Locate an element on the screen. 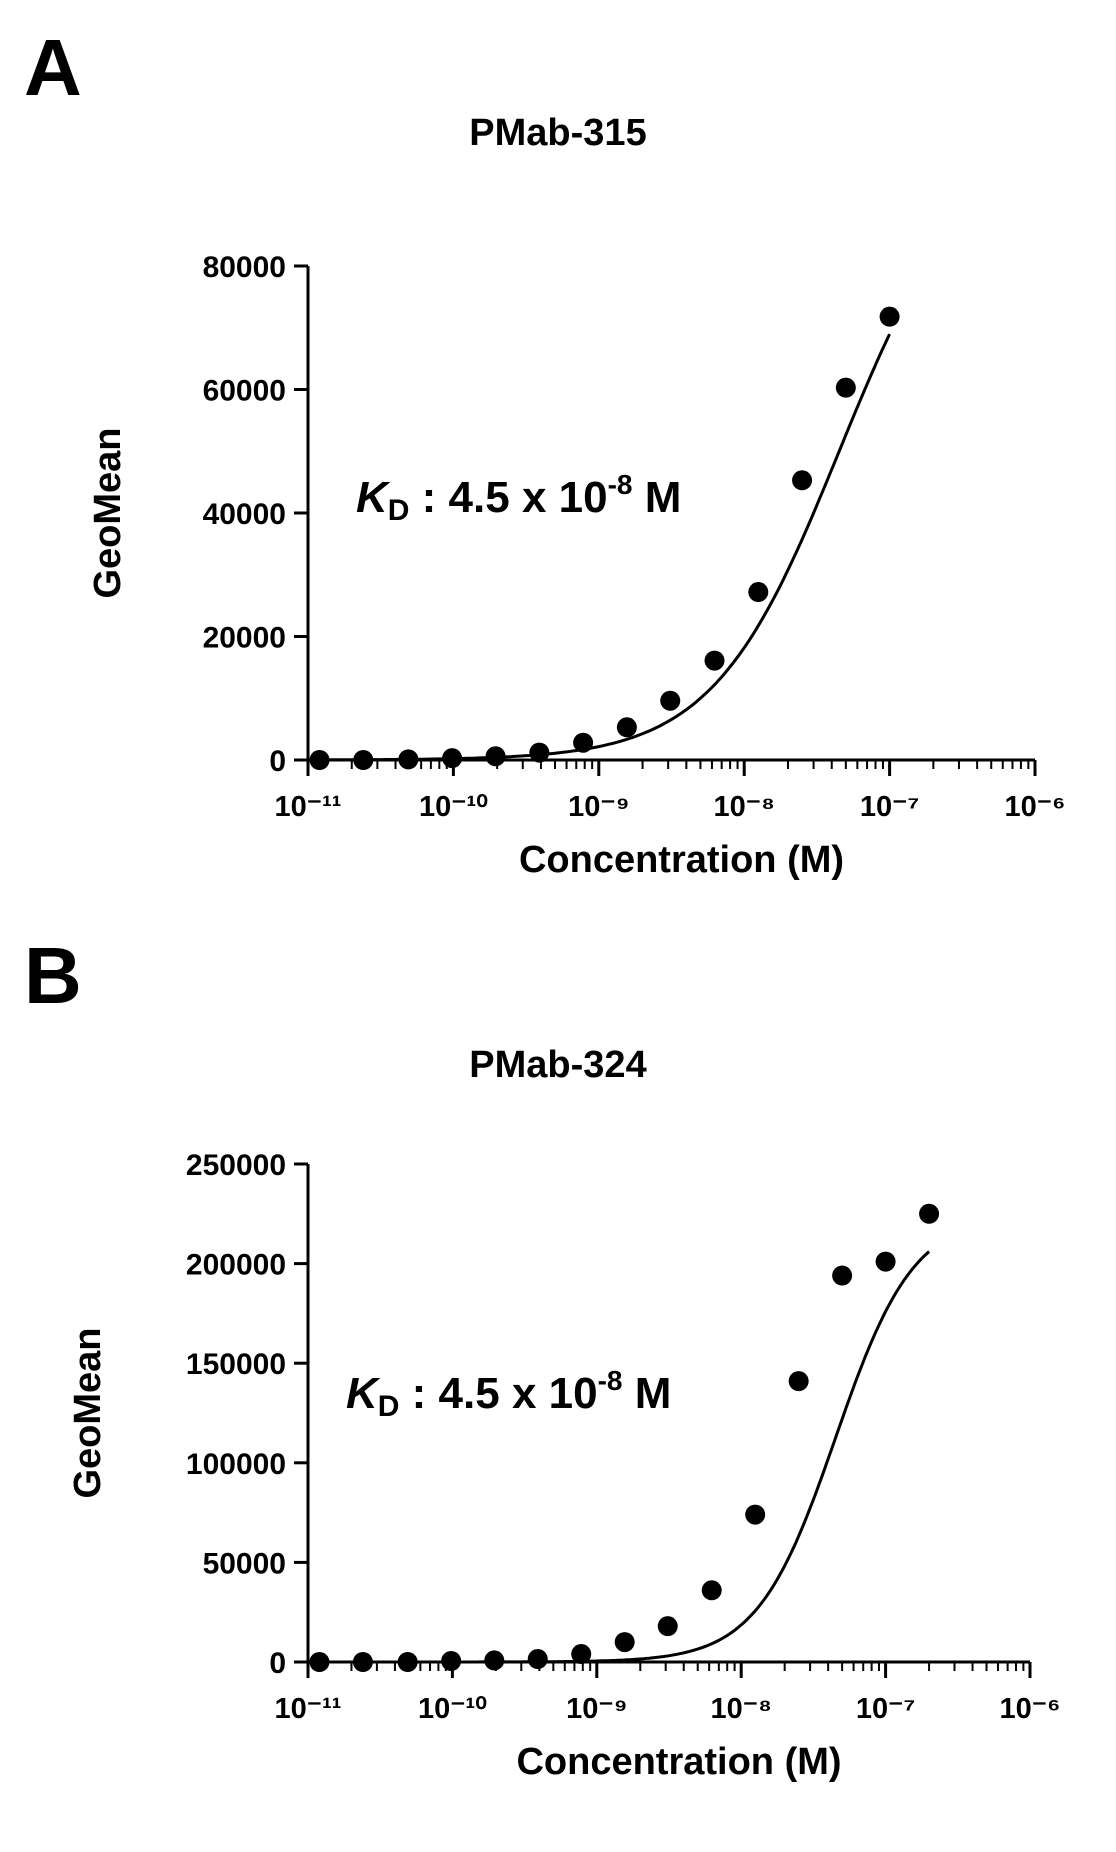 The height and width of the screenshot is (1852, 1116). y-tick-label: 200000 is located at coordinates (236, 1265).